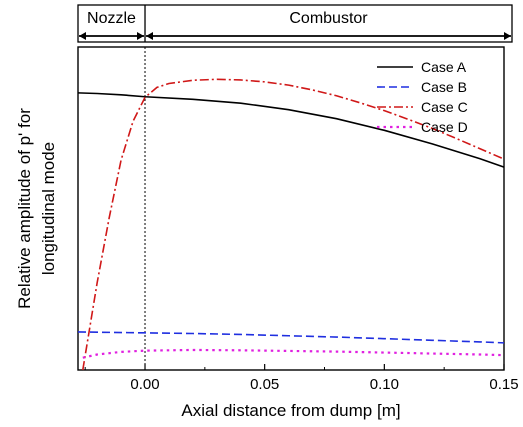 Image resolution: width=523 pixels, height=427 pixels. What do you see at coordinates (291, 337) in the screenshot?
I see `series-line-case-b` at bounding box center [291, 337].